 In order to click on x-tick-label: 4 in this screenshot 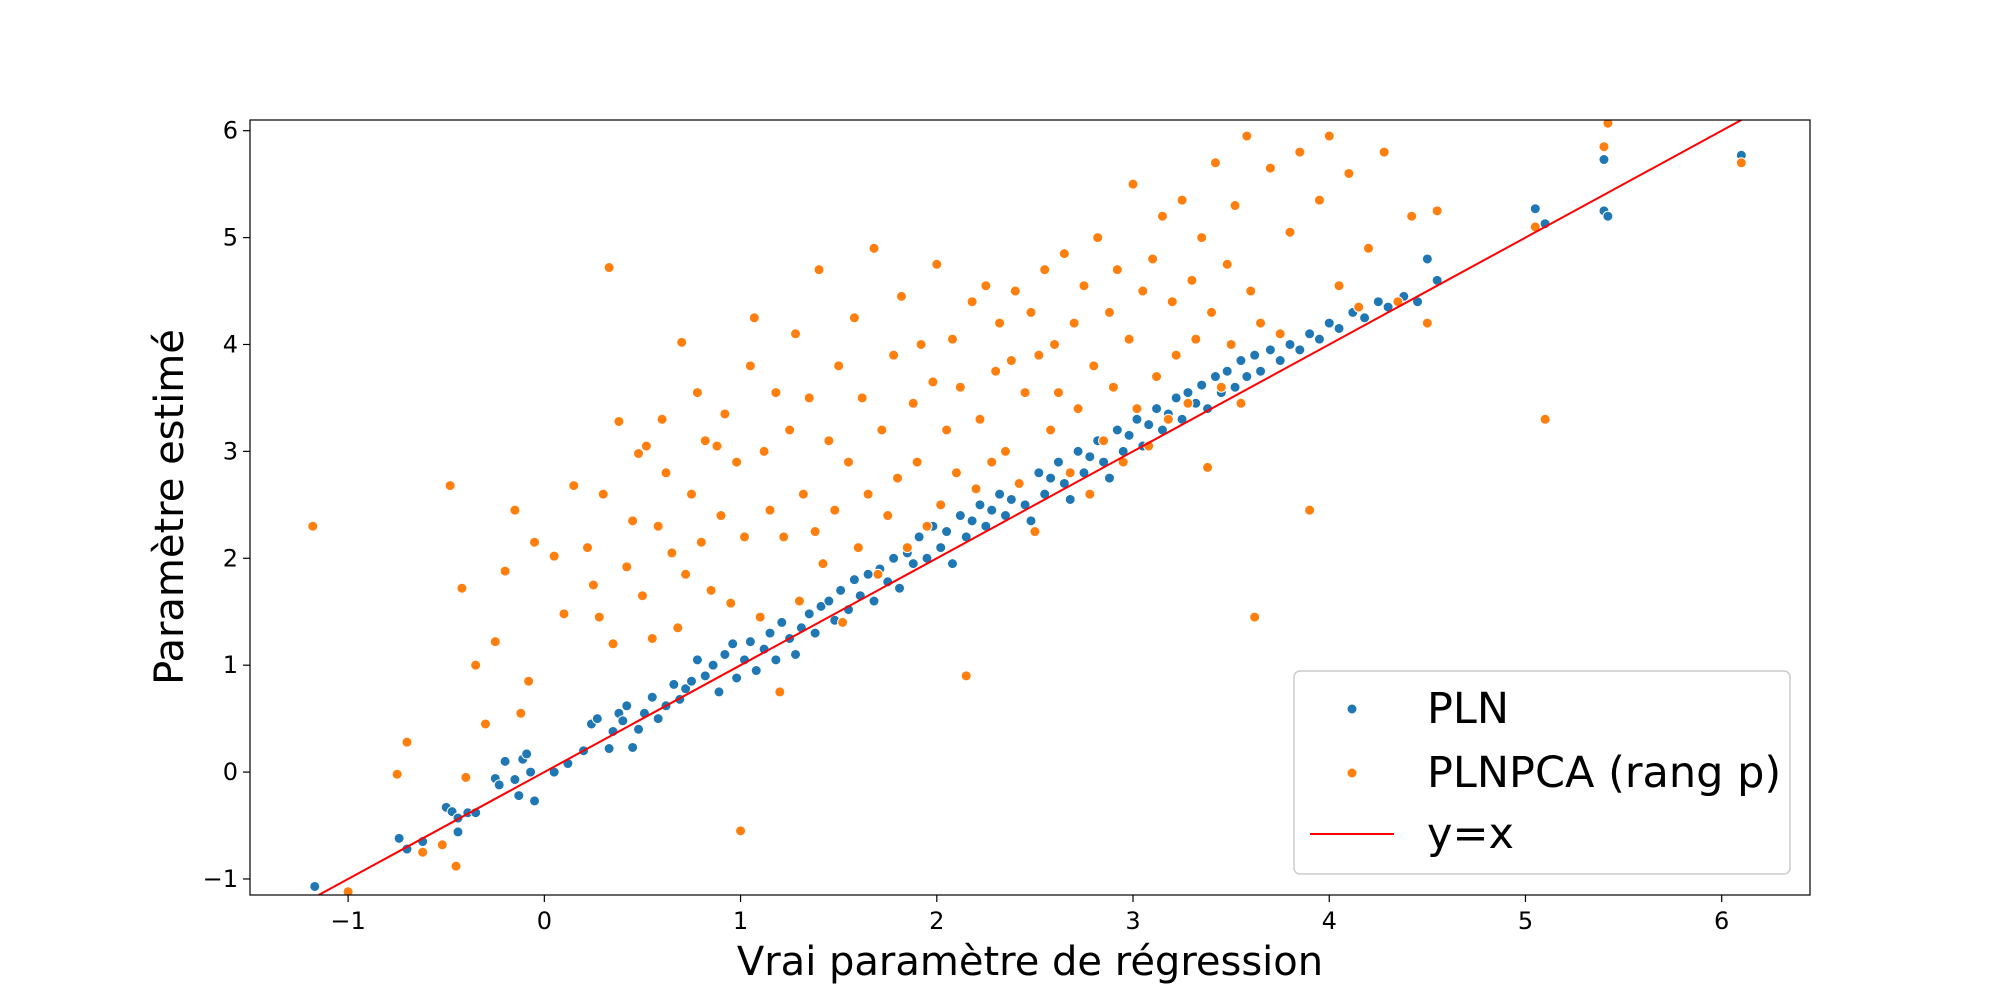, I will do `click(1329, 921)`.